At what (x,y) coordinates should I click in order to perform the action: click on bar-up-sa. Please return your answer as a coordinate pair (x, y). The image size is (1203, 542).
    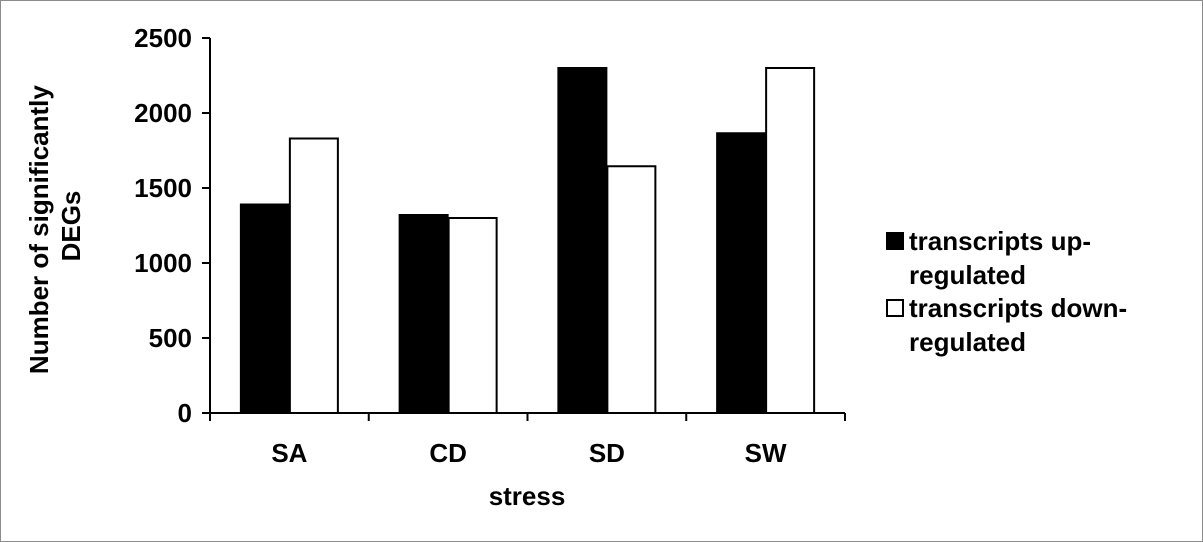
    Looking at the image, I should click on (264, 308).